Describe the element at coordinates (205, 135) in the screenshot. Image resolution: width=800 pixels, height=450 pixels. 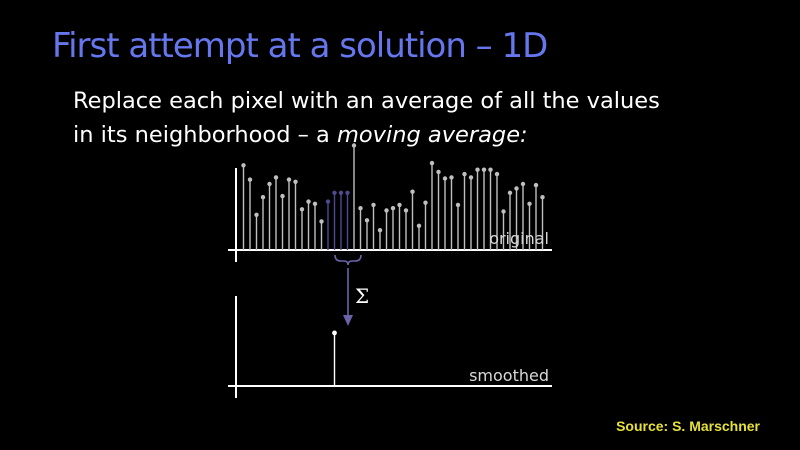
I see `body-line-2-text: in its neighborhood – a` at that location.